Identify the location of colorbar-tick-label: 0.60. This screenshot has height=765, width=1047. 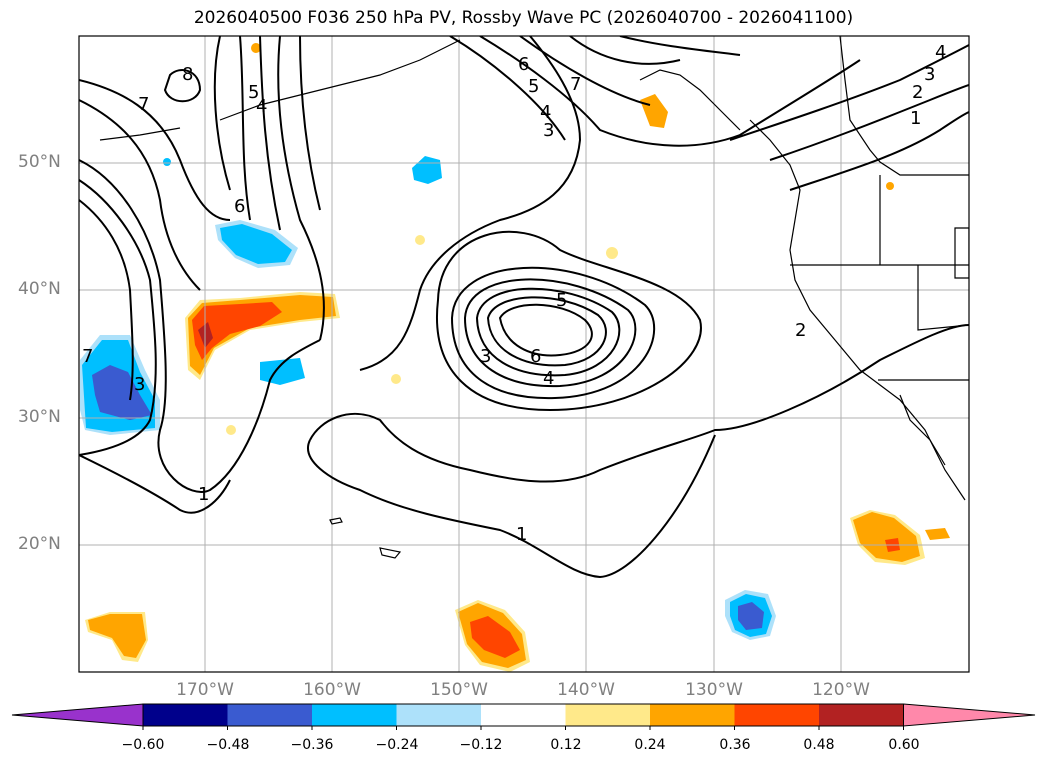
(904, 745).